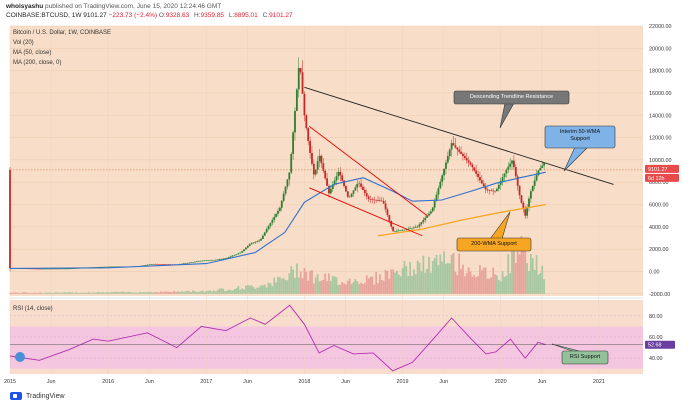  Describe the element at coordinates (20, 357) in the screenshot. I see `cloud-icon` at that location.